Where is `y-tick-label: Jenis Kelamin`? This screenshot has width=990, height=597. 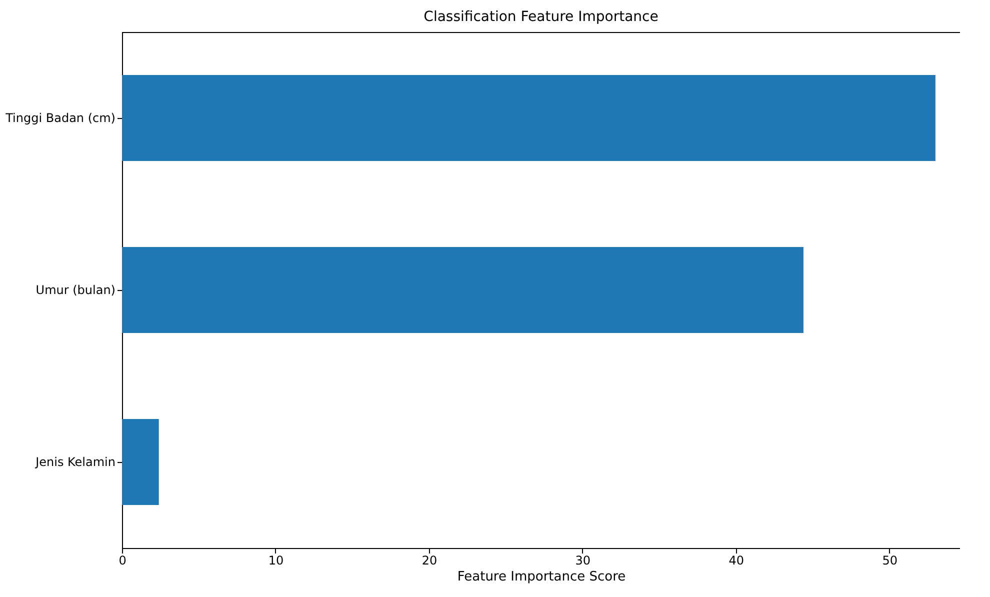
y-tick-label: Jenis Kelamin is located at coordinates (75, 462).